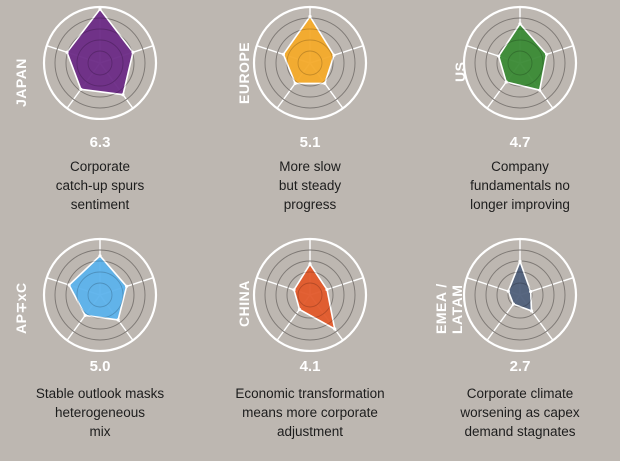 The height and width of the screenshot is (461, 620). I want to click on radar-chart-japan, so click(100, 62).